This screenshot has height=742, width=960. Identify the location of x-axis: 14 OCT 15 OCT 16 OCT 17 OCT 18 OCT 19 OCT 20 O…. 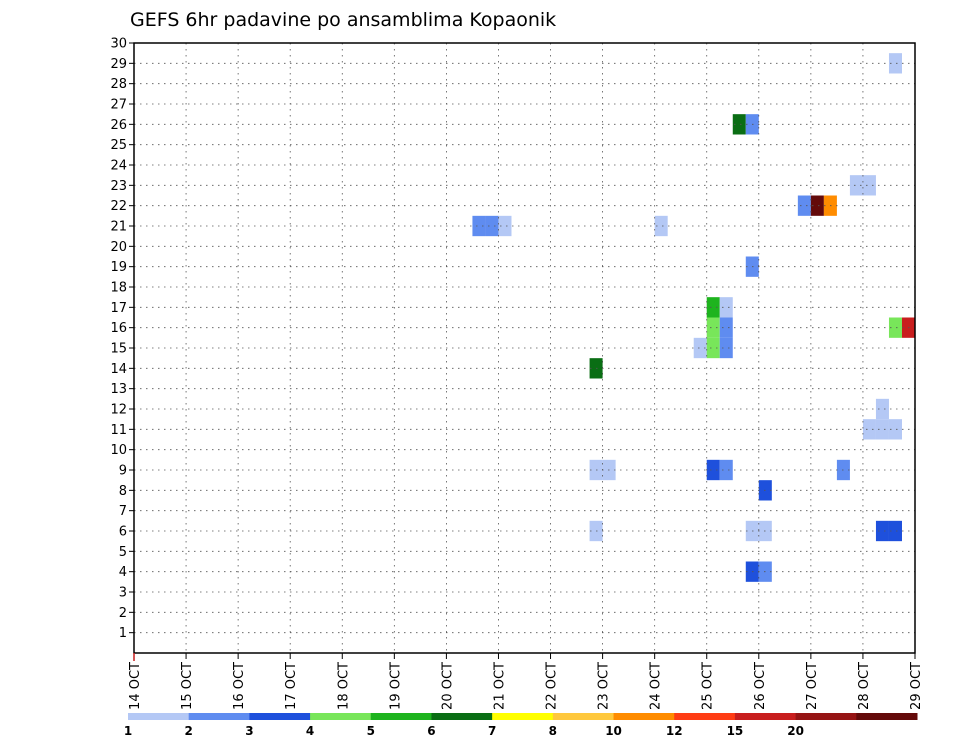
(526, 681).